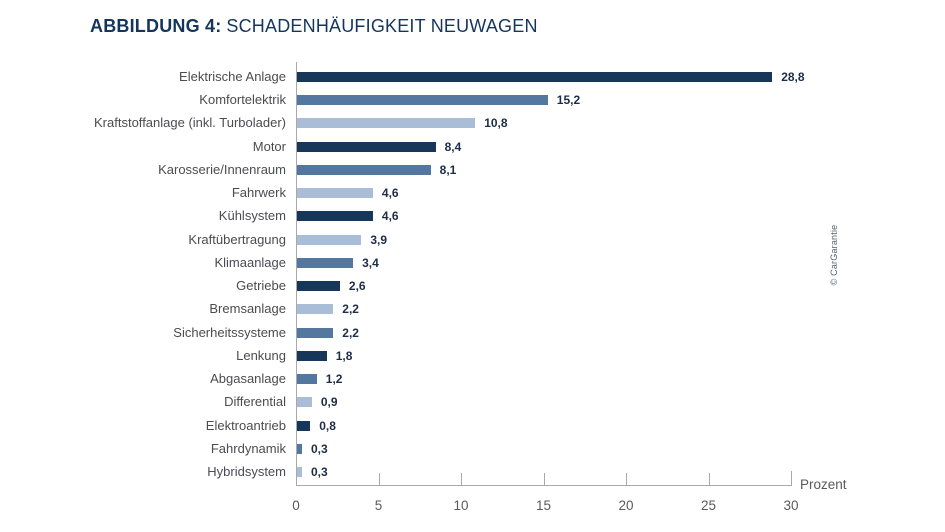  Describe the element at coordinates (626, 505) in the screenshot. I see `x-axis-tick-label: 20` at that location.